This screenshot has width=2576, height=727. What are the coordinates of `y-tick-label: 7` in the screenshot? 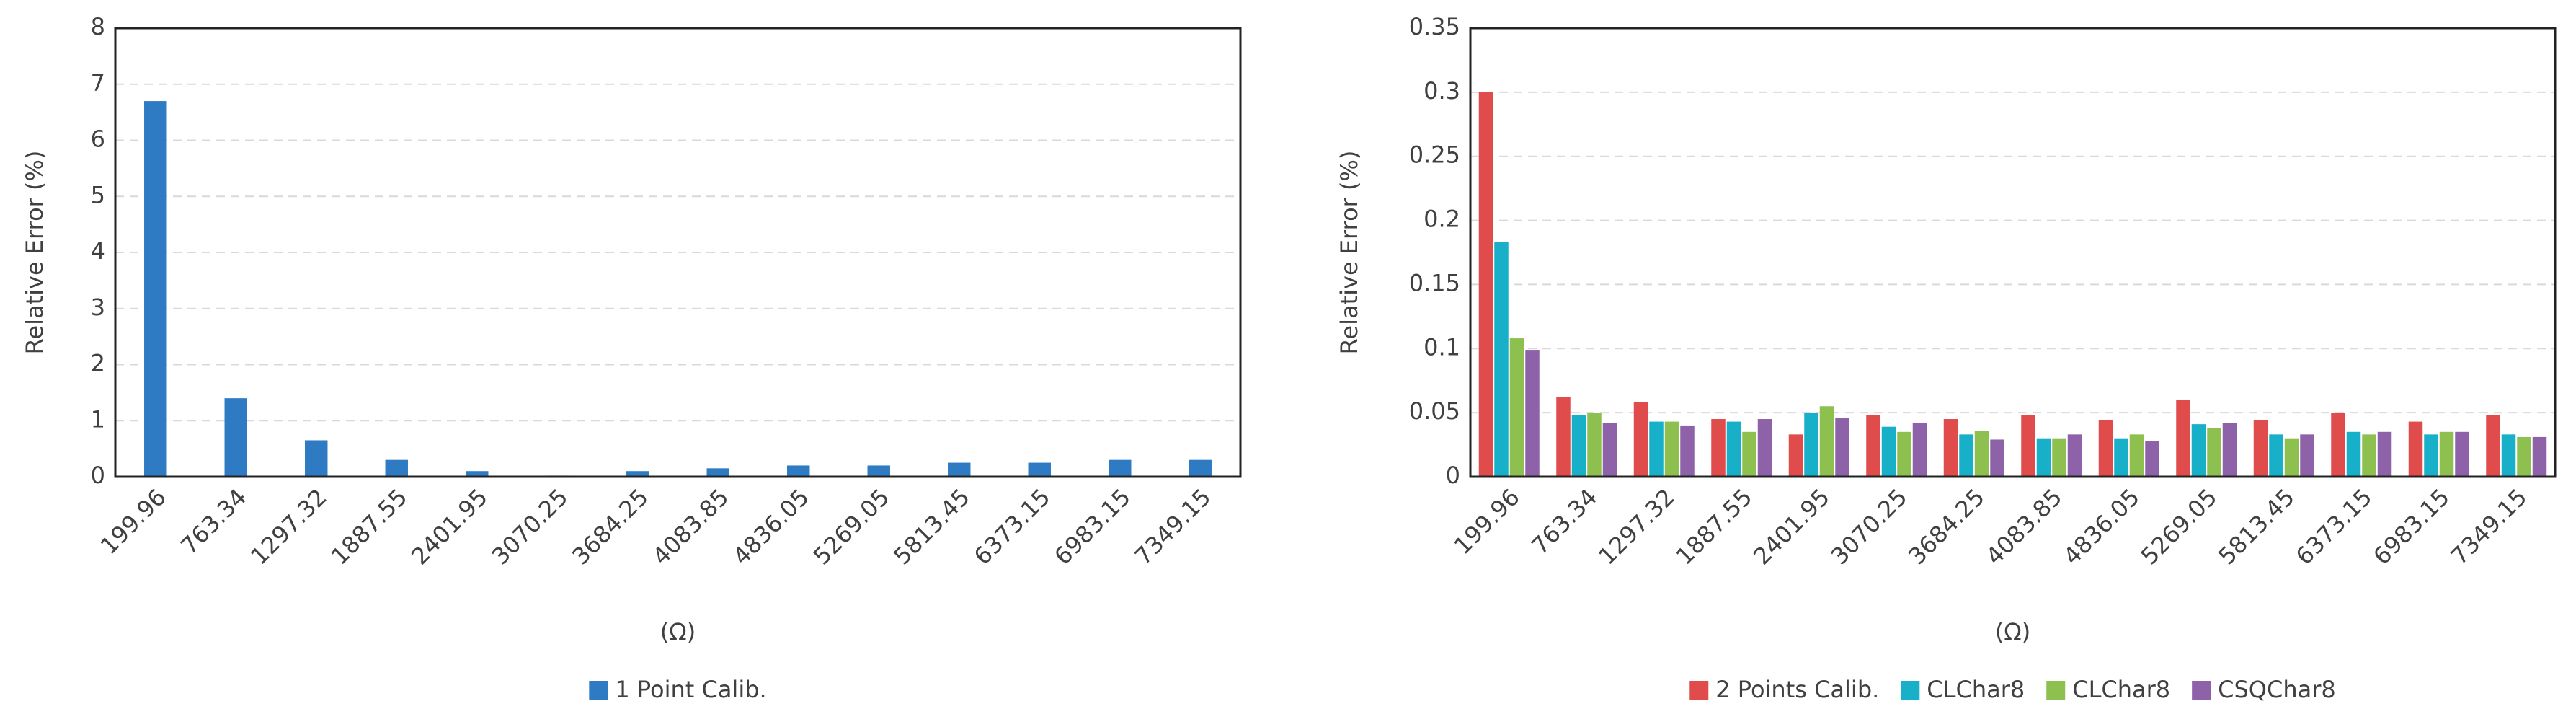 It's located at (98, 83).